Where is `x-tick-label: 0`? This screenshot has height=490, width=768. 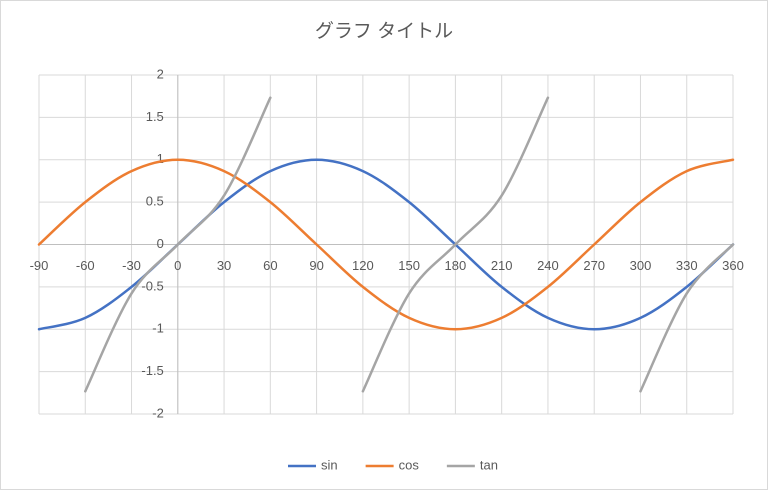 x-tick-label: 0 is located at coordinates (177, 265).